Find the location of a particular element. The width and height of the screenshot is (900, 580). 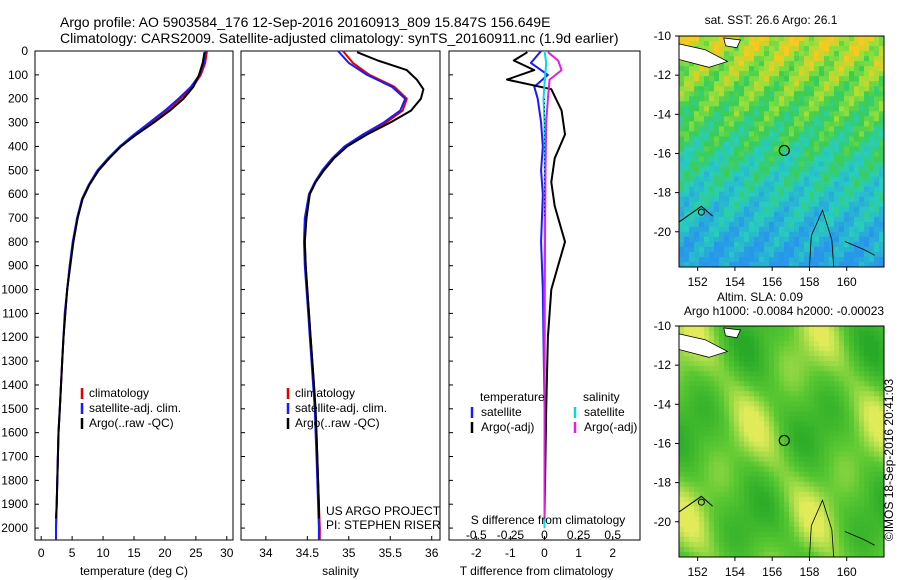

x-tick-label: 0 is located at coordinates (544, 553).